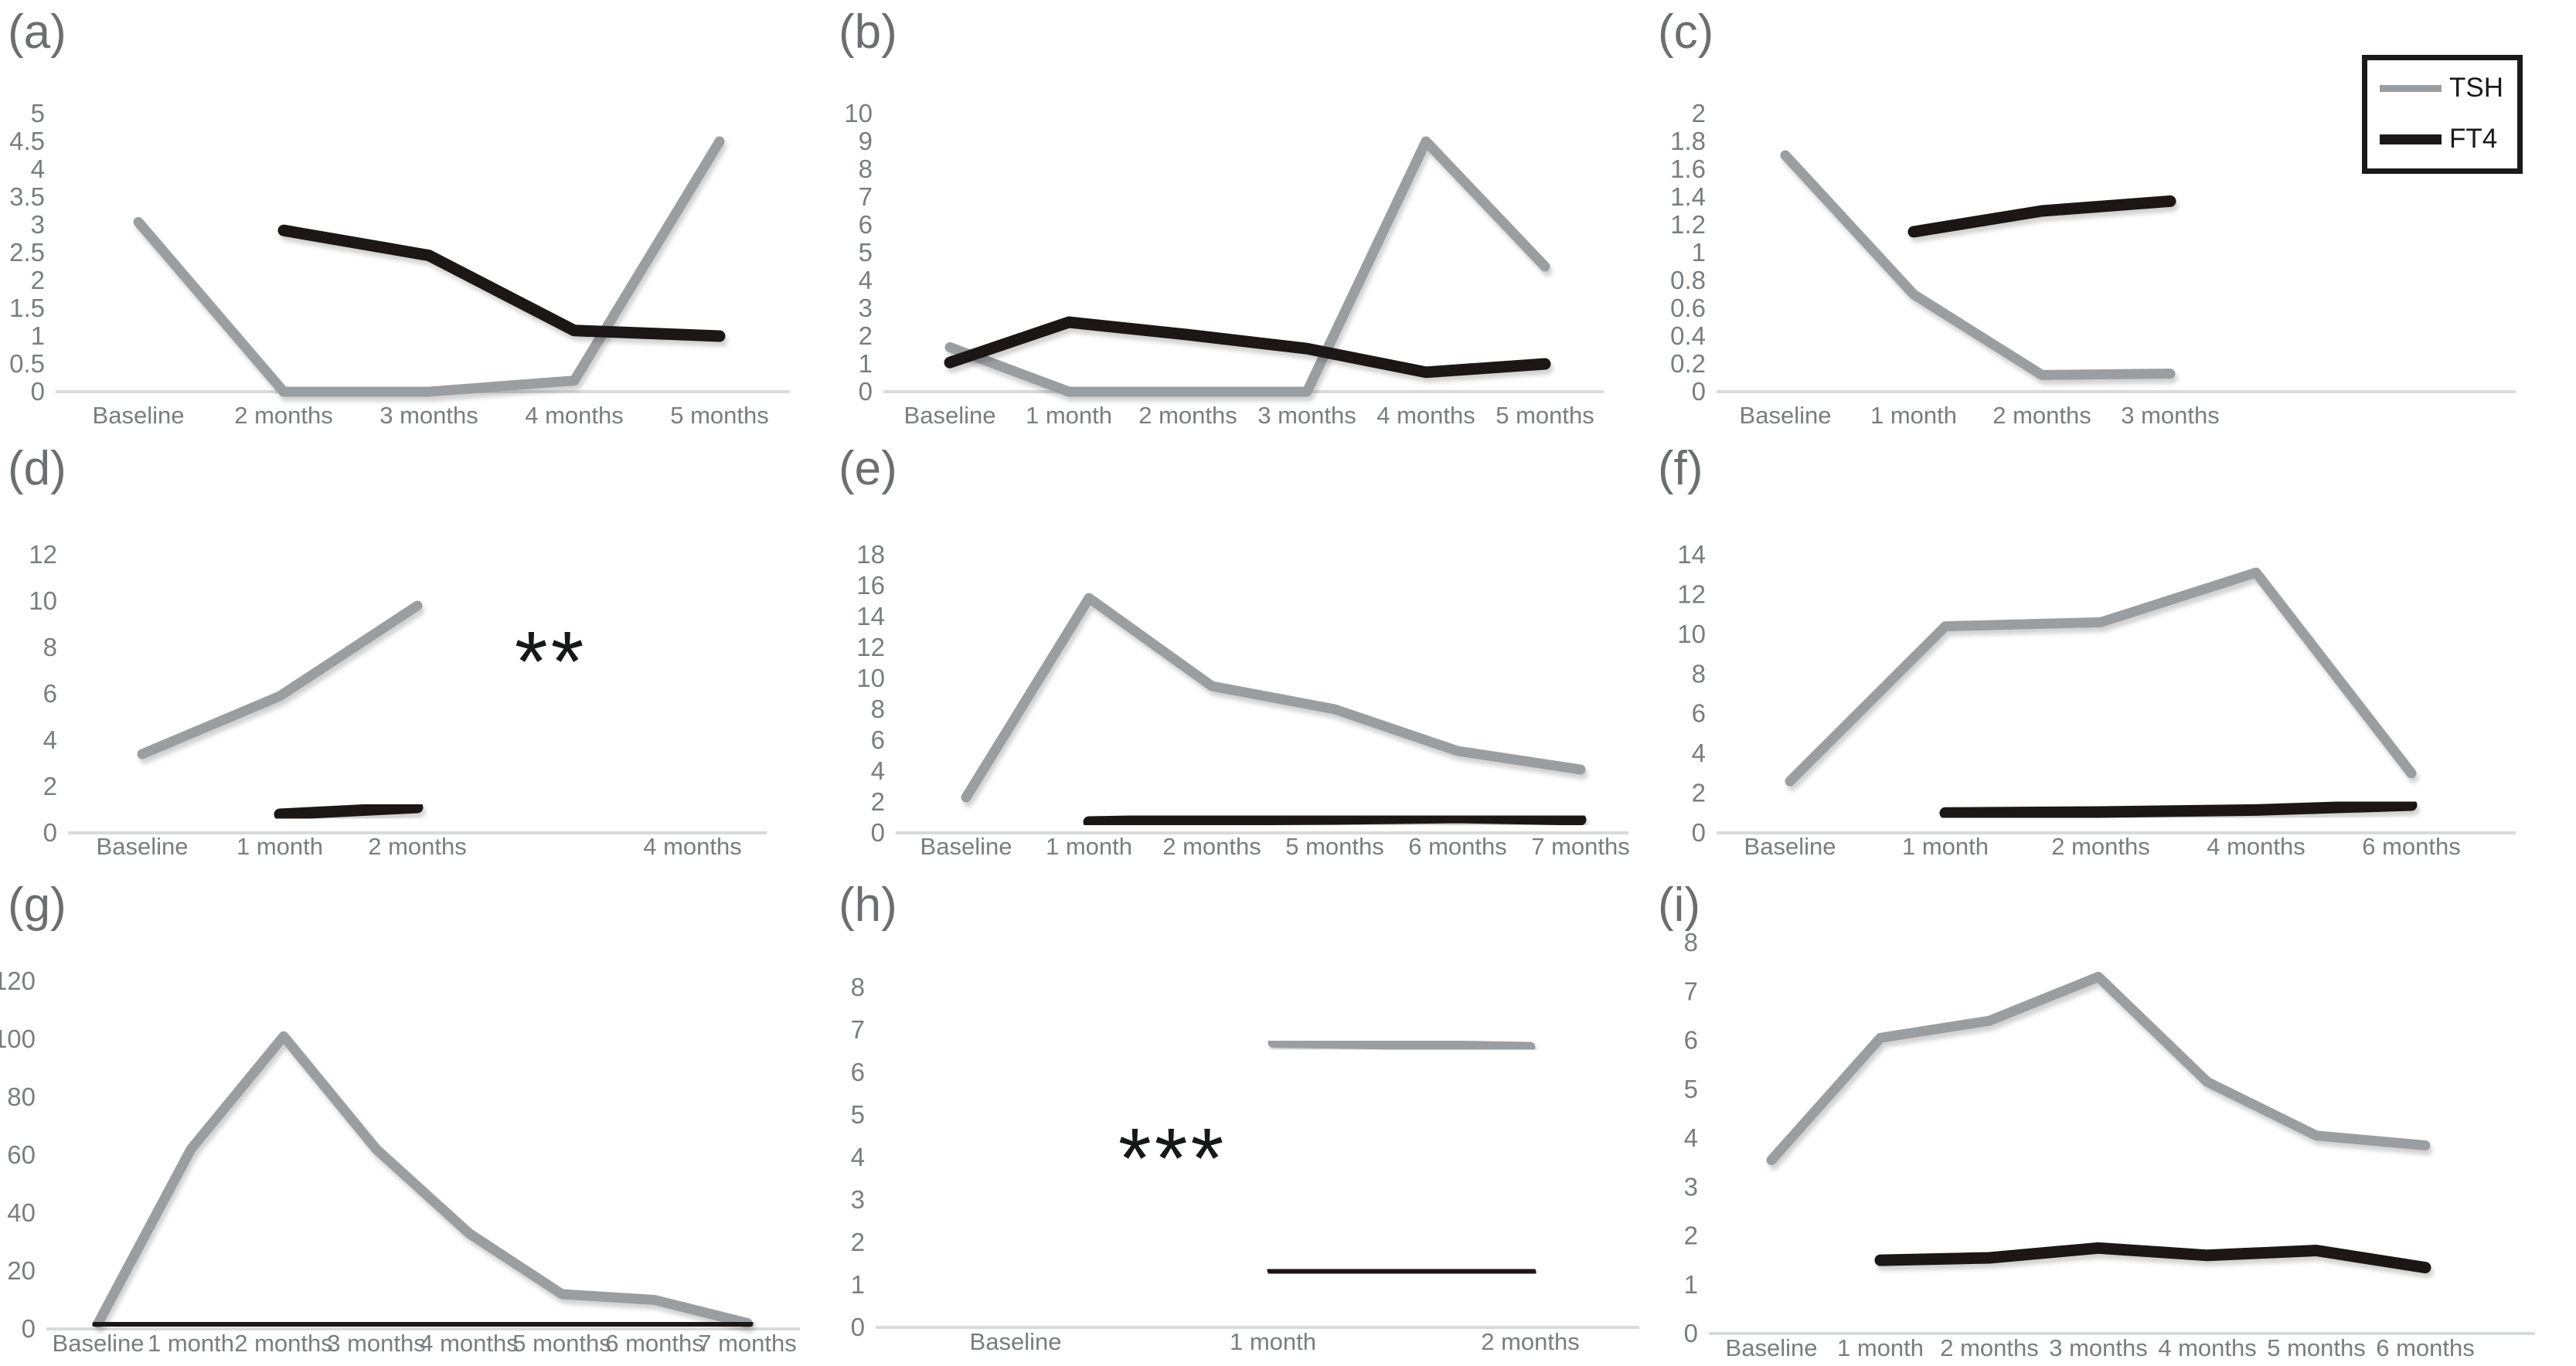 The width and height of the screenshot is (2576, 1366). I want to click on legend-item-ft4: FT4, so click(2445, 139).